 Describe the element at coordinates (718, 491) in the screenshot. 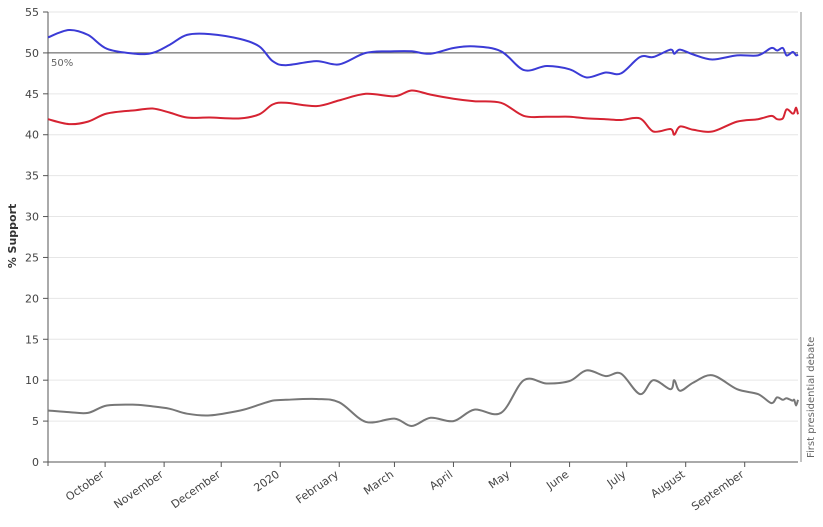

I see `x-tick-label: September` at that location.